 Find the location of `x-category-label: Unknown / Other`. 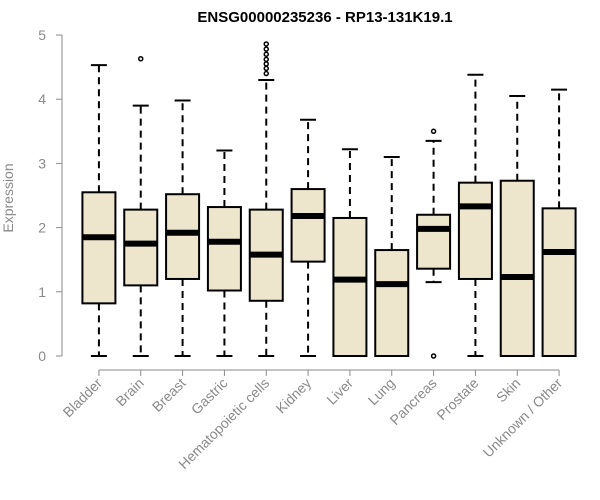

x-category-label: Unknown / Other is located at coordinates (523, 418).